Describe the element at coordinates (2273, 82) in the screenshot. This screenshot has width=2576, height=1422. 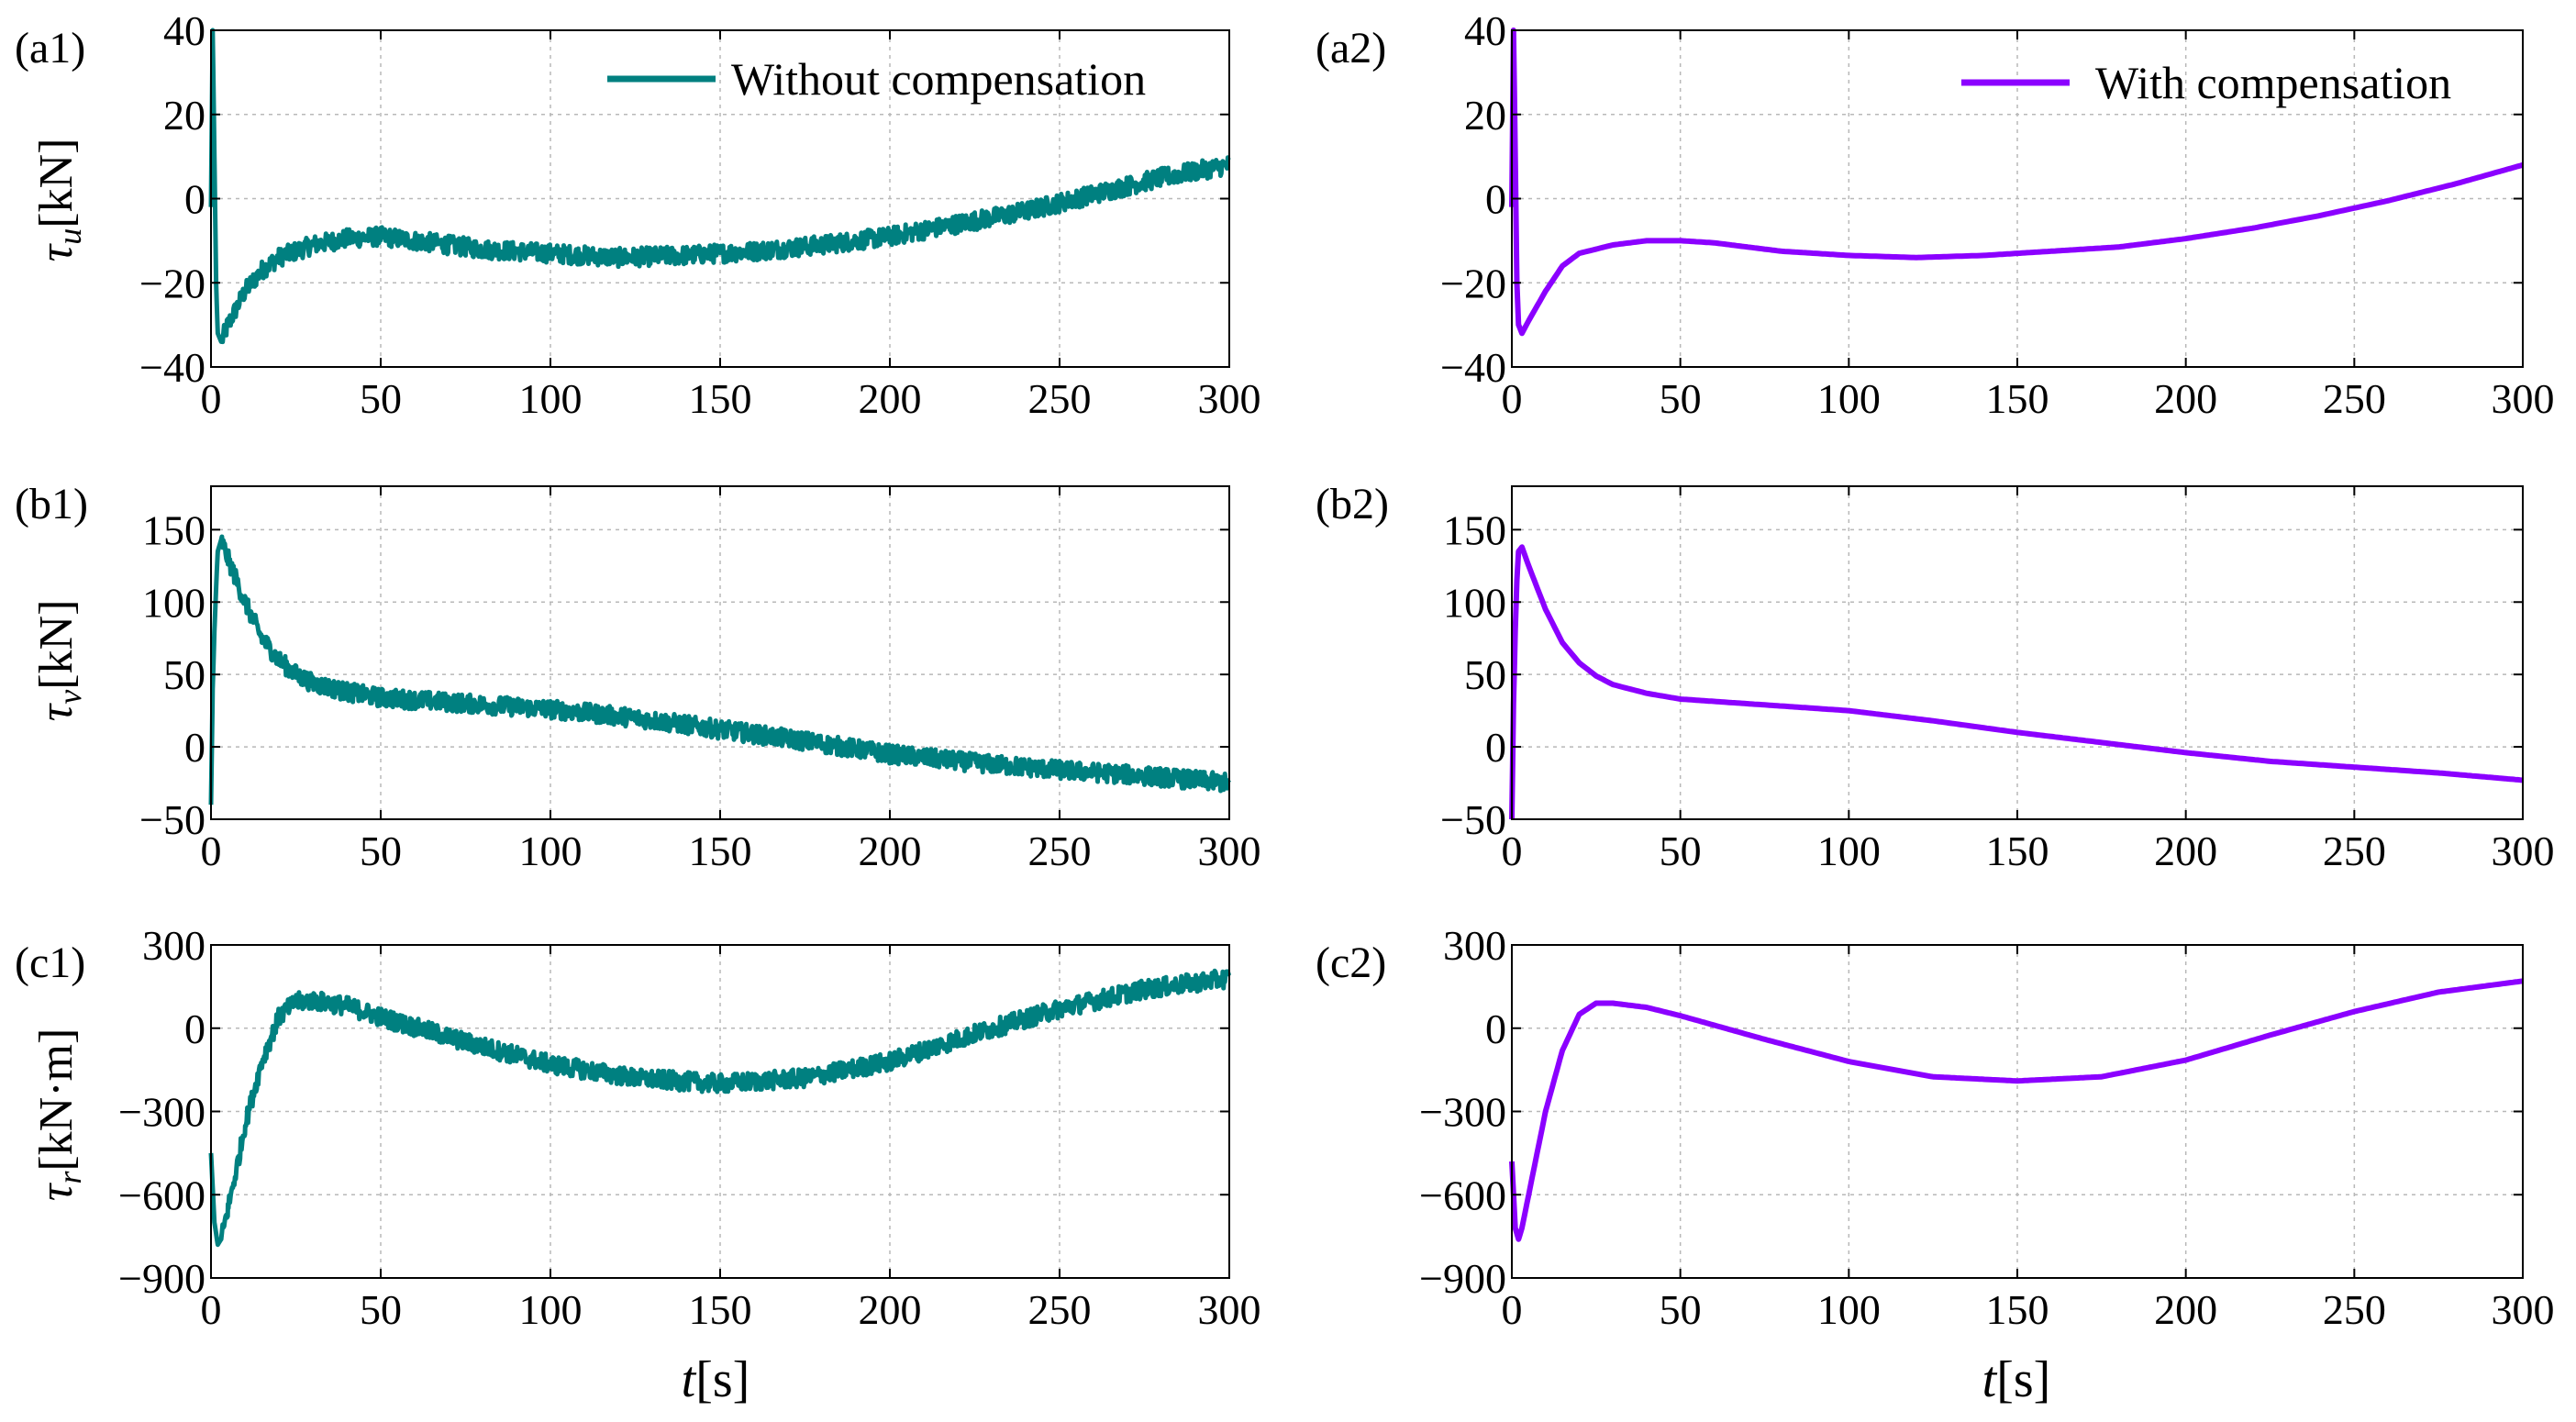
I see `legend-label-with: With compensation` at that location.